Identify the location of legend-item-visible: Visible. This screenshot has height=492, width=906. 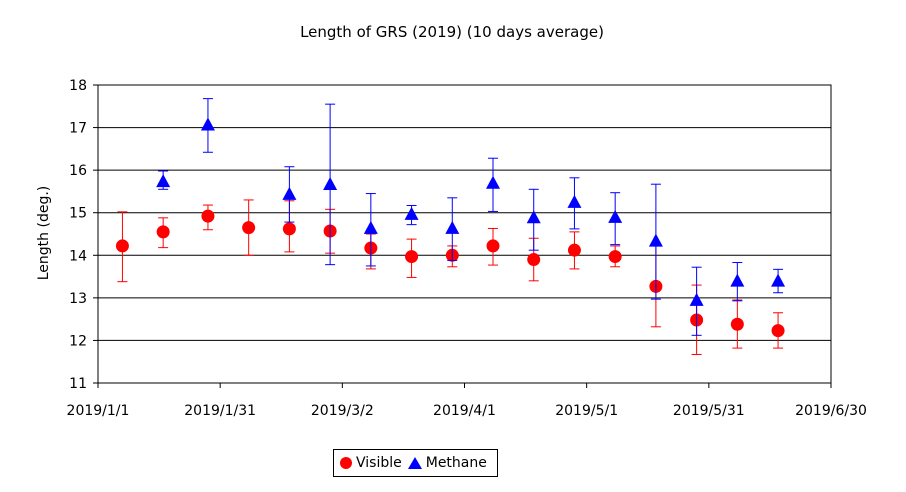
(371, 463).